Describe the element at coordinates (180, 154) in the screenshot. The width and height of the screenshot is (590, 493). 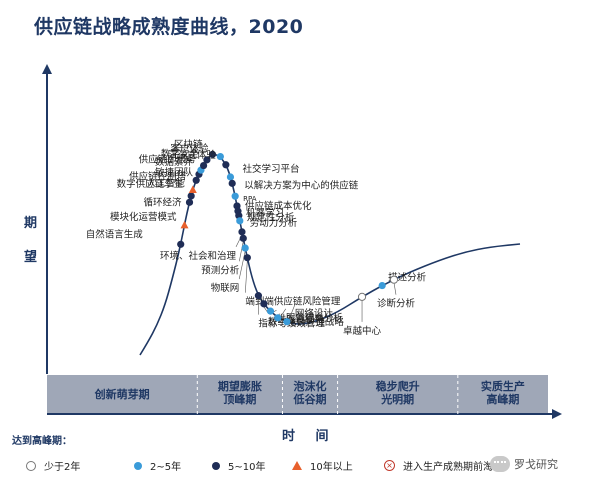
I see `point-label: 数字安全` at that location.